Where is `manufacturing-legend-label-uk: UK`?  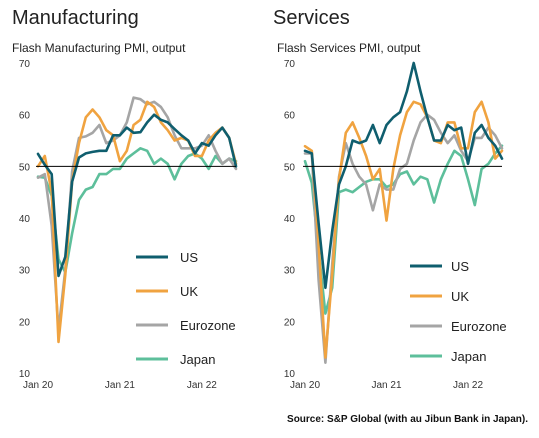 manufacturing-legend-label-uk: UK is located at coordinates (189, 291).